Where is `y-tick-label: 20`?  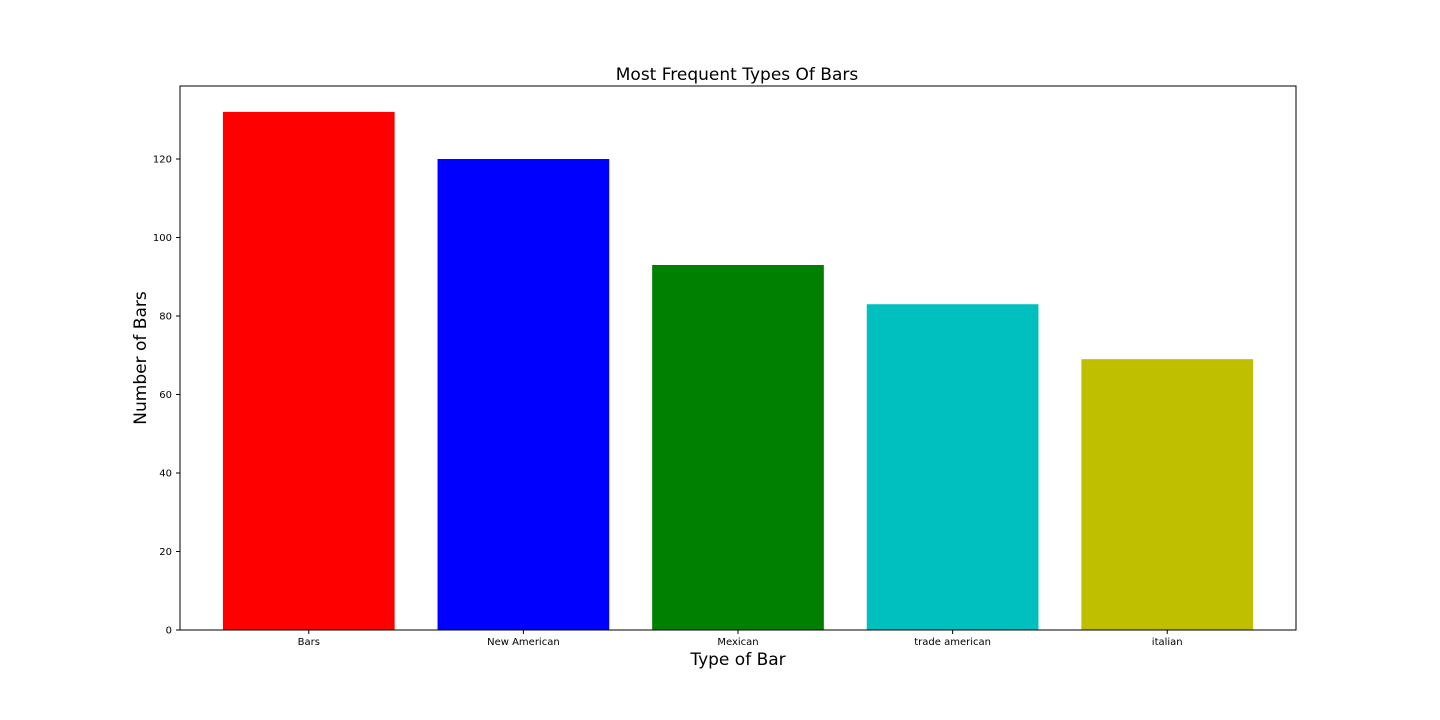 y-tick-label: 20 is located at coordinates (165, 552).